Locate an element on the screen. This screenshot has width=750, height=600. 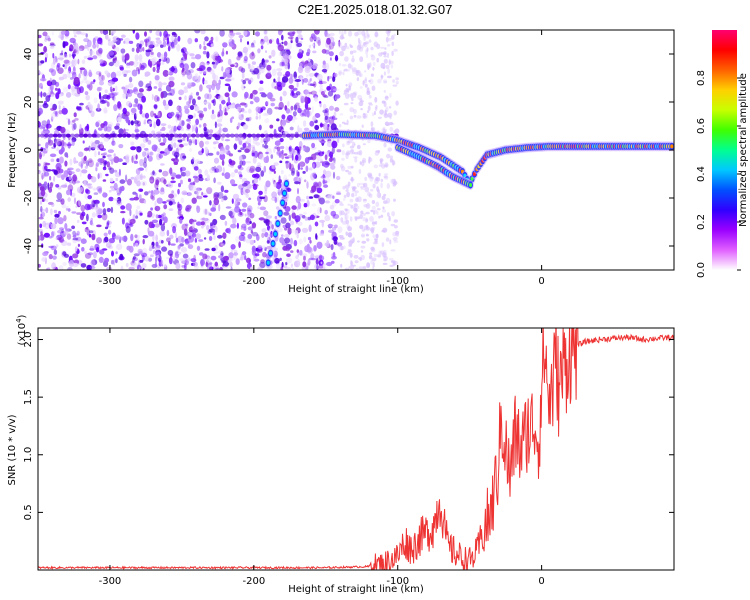
colorbar-tick-label: 0.4 is located at coordinates (701, 174).